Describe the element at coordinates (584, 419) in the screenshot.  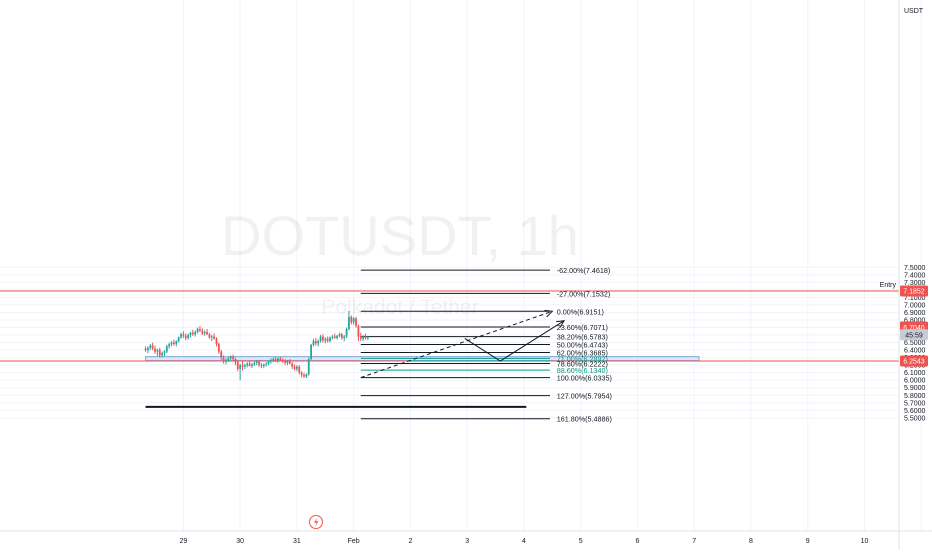
I see `fib-level-label: 161.80%(5.4886)` at that location.